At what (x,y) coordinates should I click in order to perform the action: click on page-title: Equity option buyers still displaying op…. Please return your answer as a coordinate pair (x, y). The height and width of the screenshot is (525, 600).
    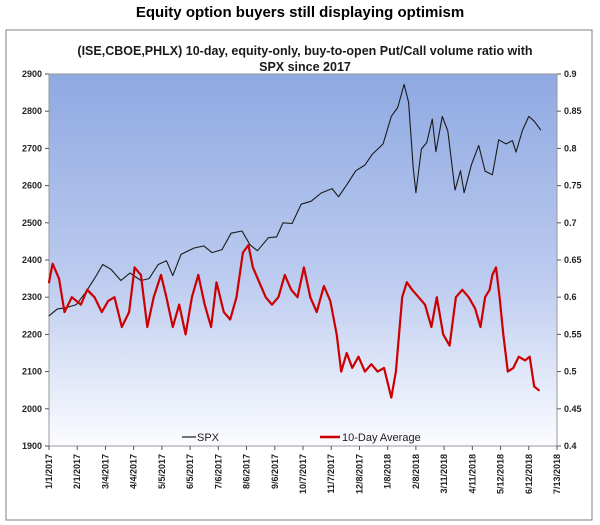
    Looking at the image, I should click on (300, 12).